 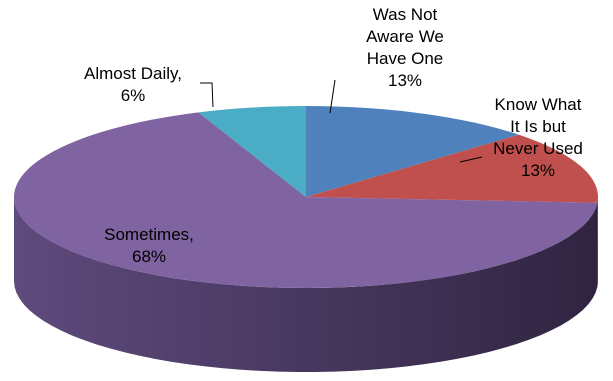 What do you see at coordinates (133, 84) in the screenshot?
I see `label-almost-daily: Almost Daily, 6%` at bounding box center [133, 84].